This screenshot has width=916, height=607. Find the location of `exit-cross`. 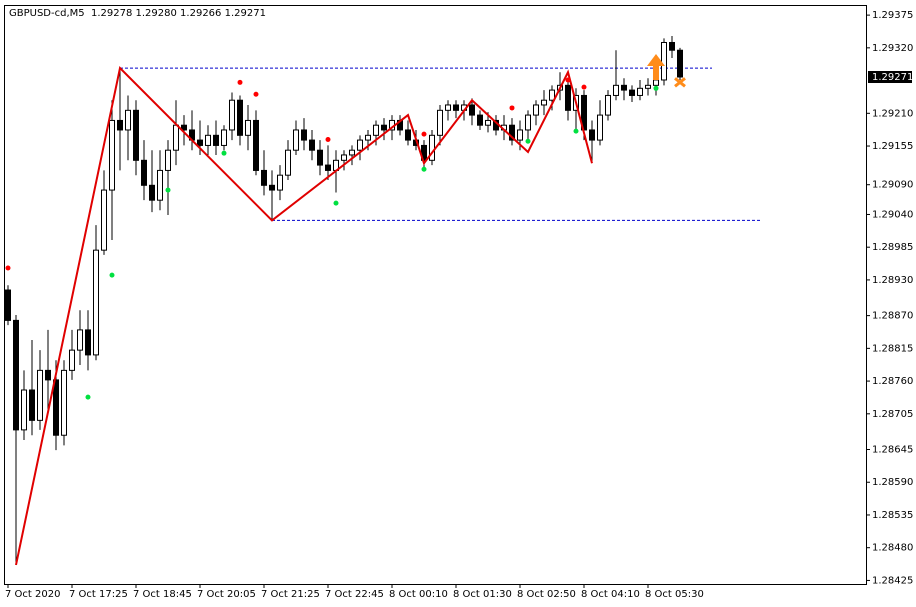

exit-cross is located at coordinates (680, 82).